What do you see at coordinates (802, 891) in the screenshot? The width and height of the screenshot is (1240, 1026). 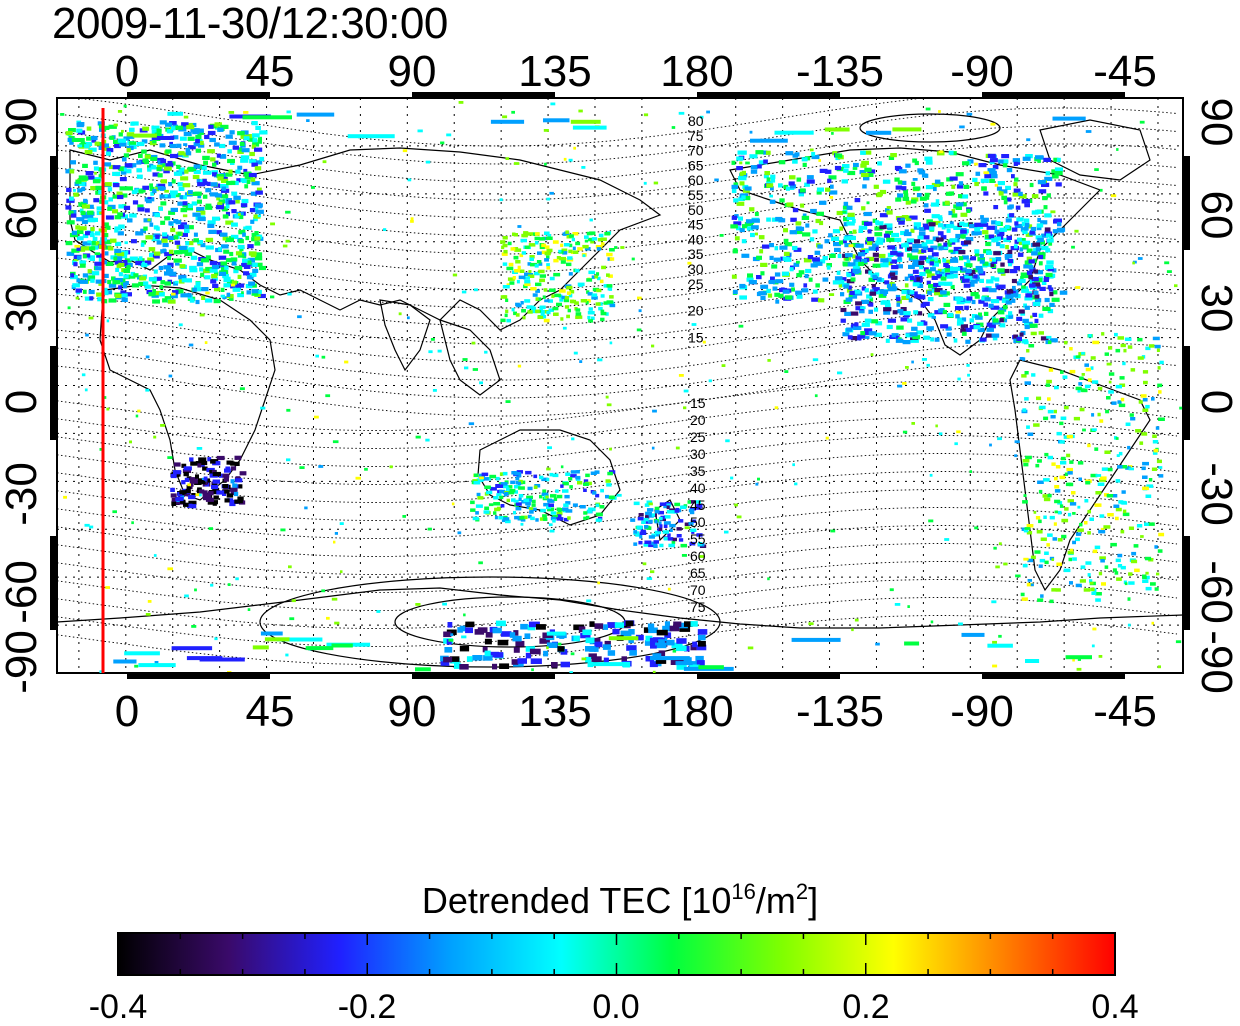 I see `colorbar-title-exponent2: 2` at bounding box center [802, 891].